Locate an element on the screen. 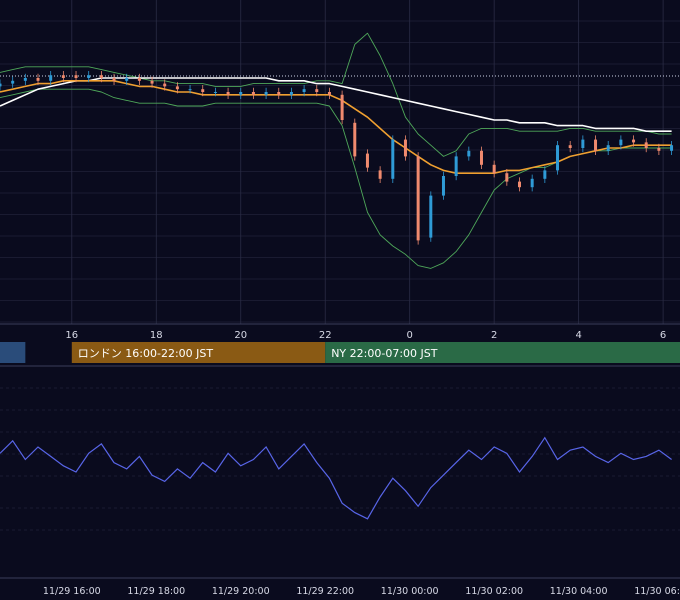 This screenshot has height=600, width=680. session-bands: ロンドン 16:00-22:00 JST NY 22:00-07:00 JST is located at coordinates (340, 352).